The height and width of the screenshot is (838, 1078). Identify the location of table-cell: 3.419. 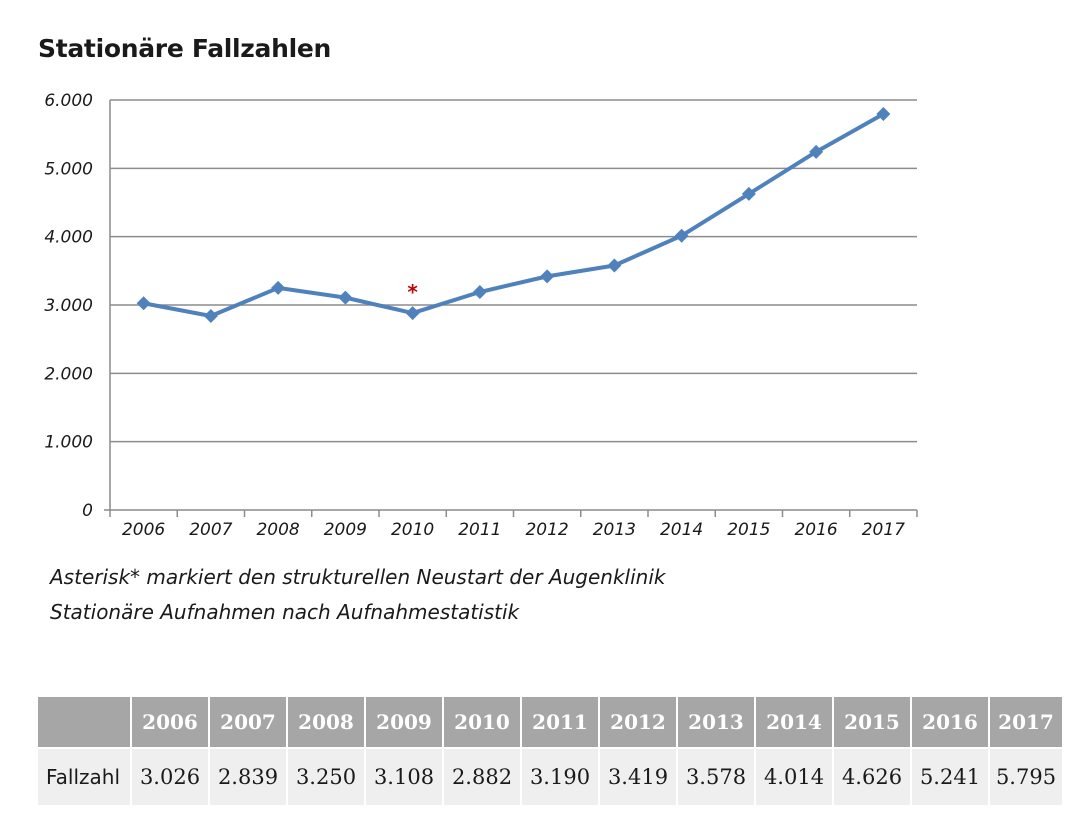
(638, 776).